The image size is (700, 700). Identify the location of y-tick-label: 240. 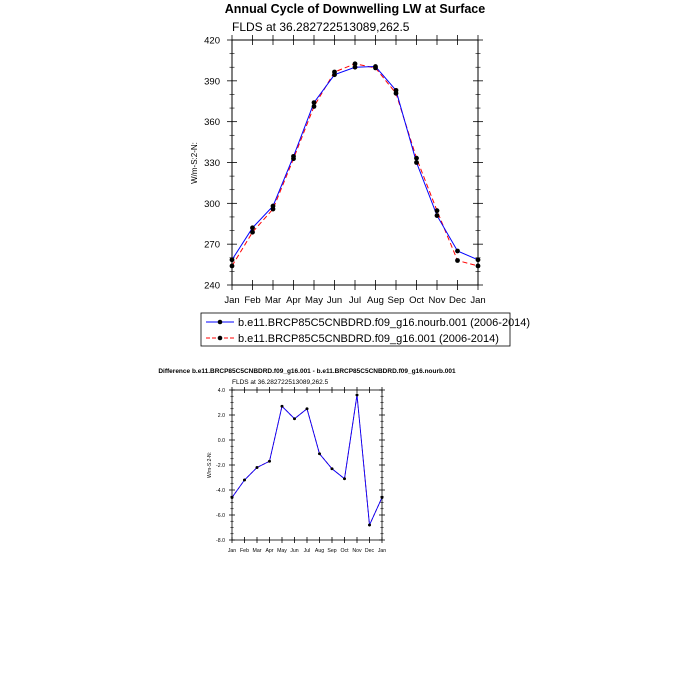
(212, 286).